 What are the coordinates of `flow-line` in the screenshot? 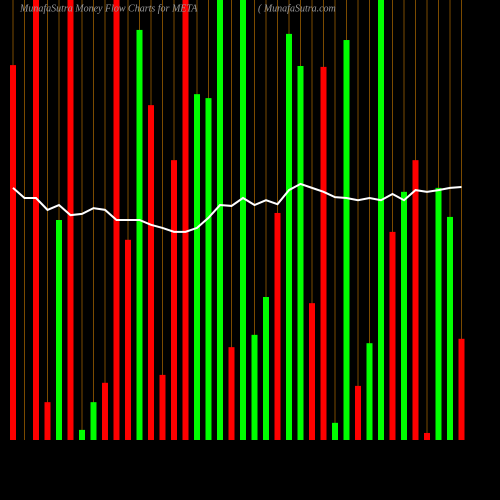 It's located at (237, 207).